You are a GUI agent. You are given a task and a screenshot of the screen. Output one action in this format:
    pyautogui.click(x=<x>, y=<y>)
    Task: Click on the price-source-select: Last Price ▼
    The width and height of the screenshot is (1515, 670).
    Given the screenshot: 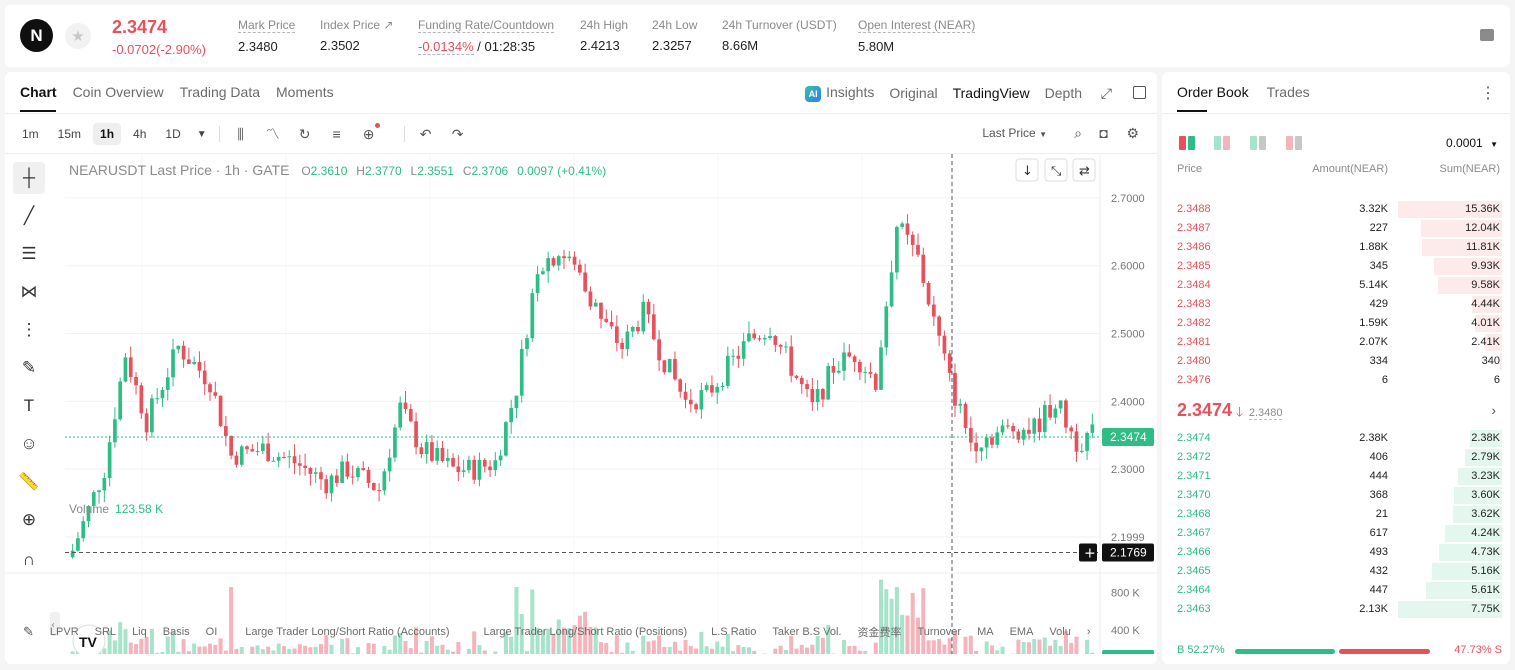 What is the action you would take?
    pyautogui.click(x=1014, y=133)
    